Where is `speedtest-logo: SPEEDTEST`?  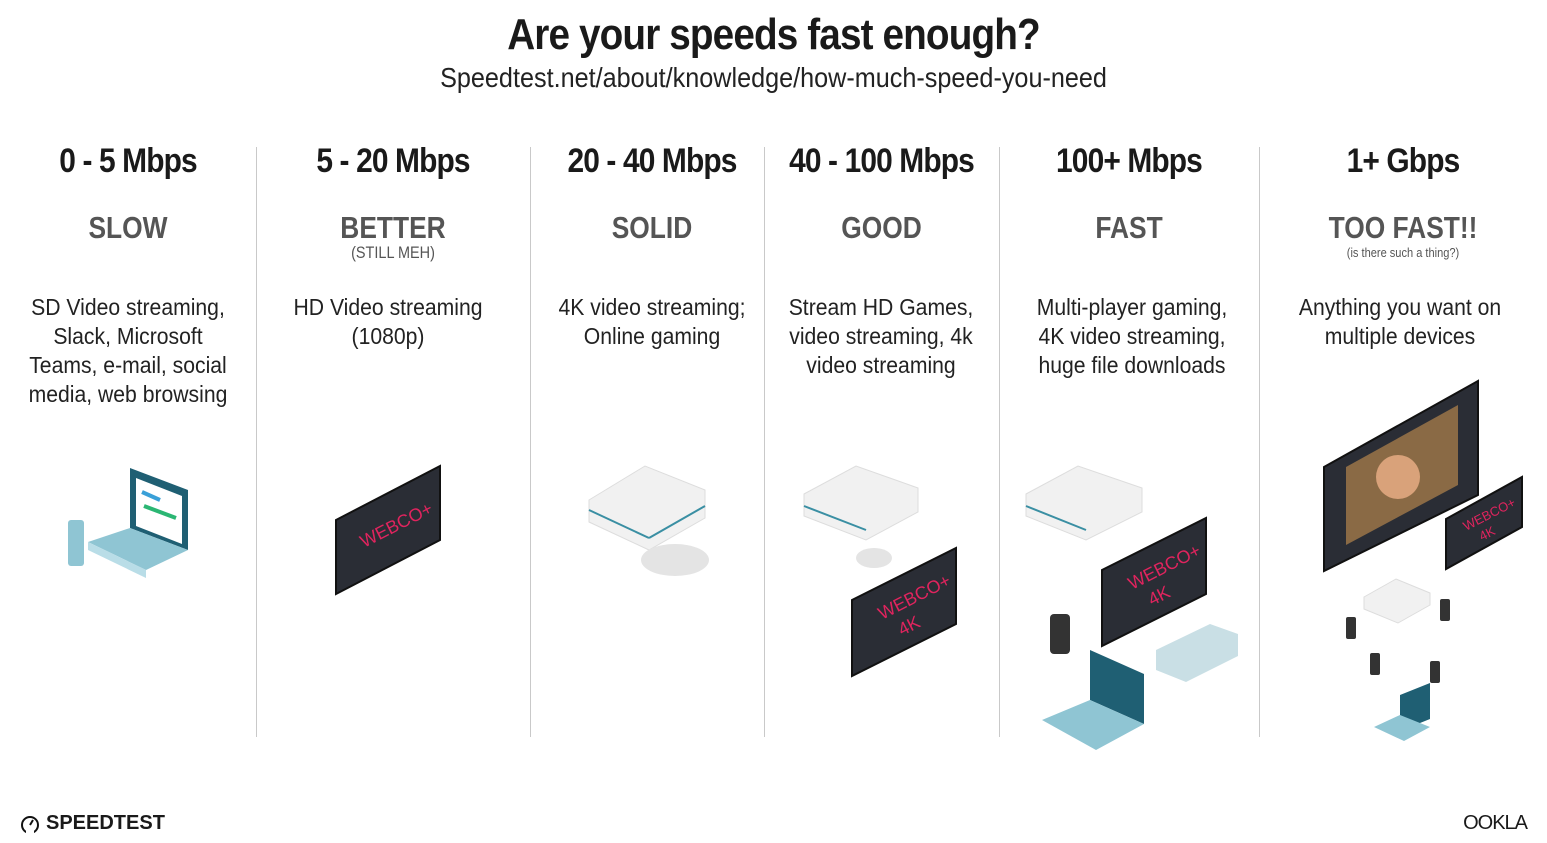 speedtest-logo: SPEEDTEST is located at coordinates (92, 823).